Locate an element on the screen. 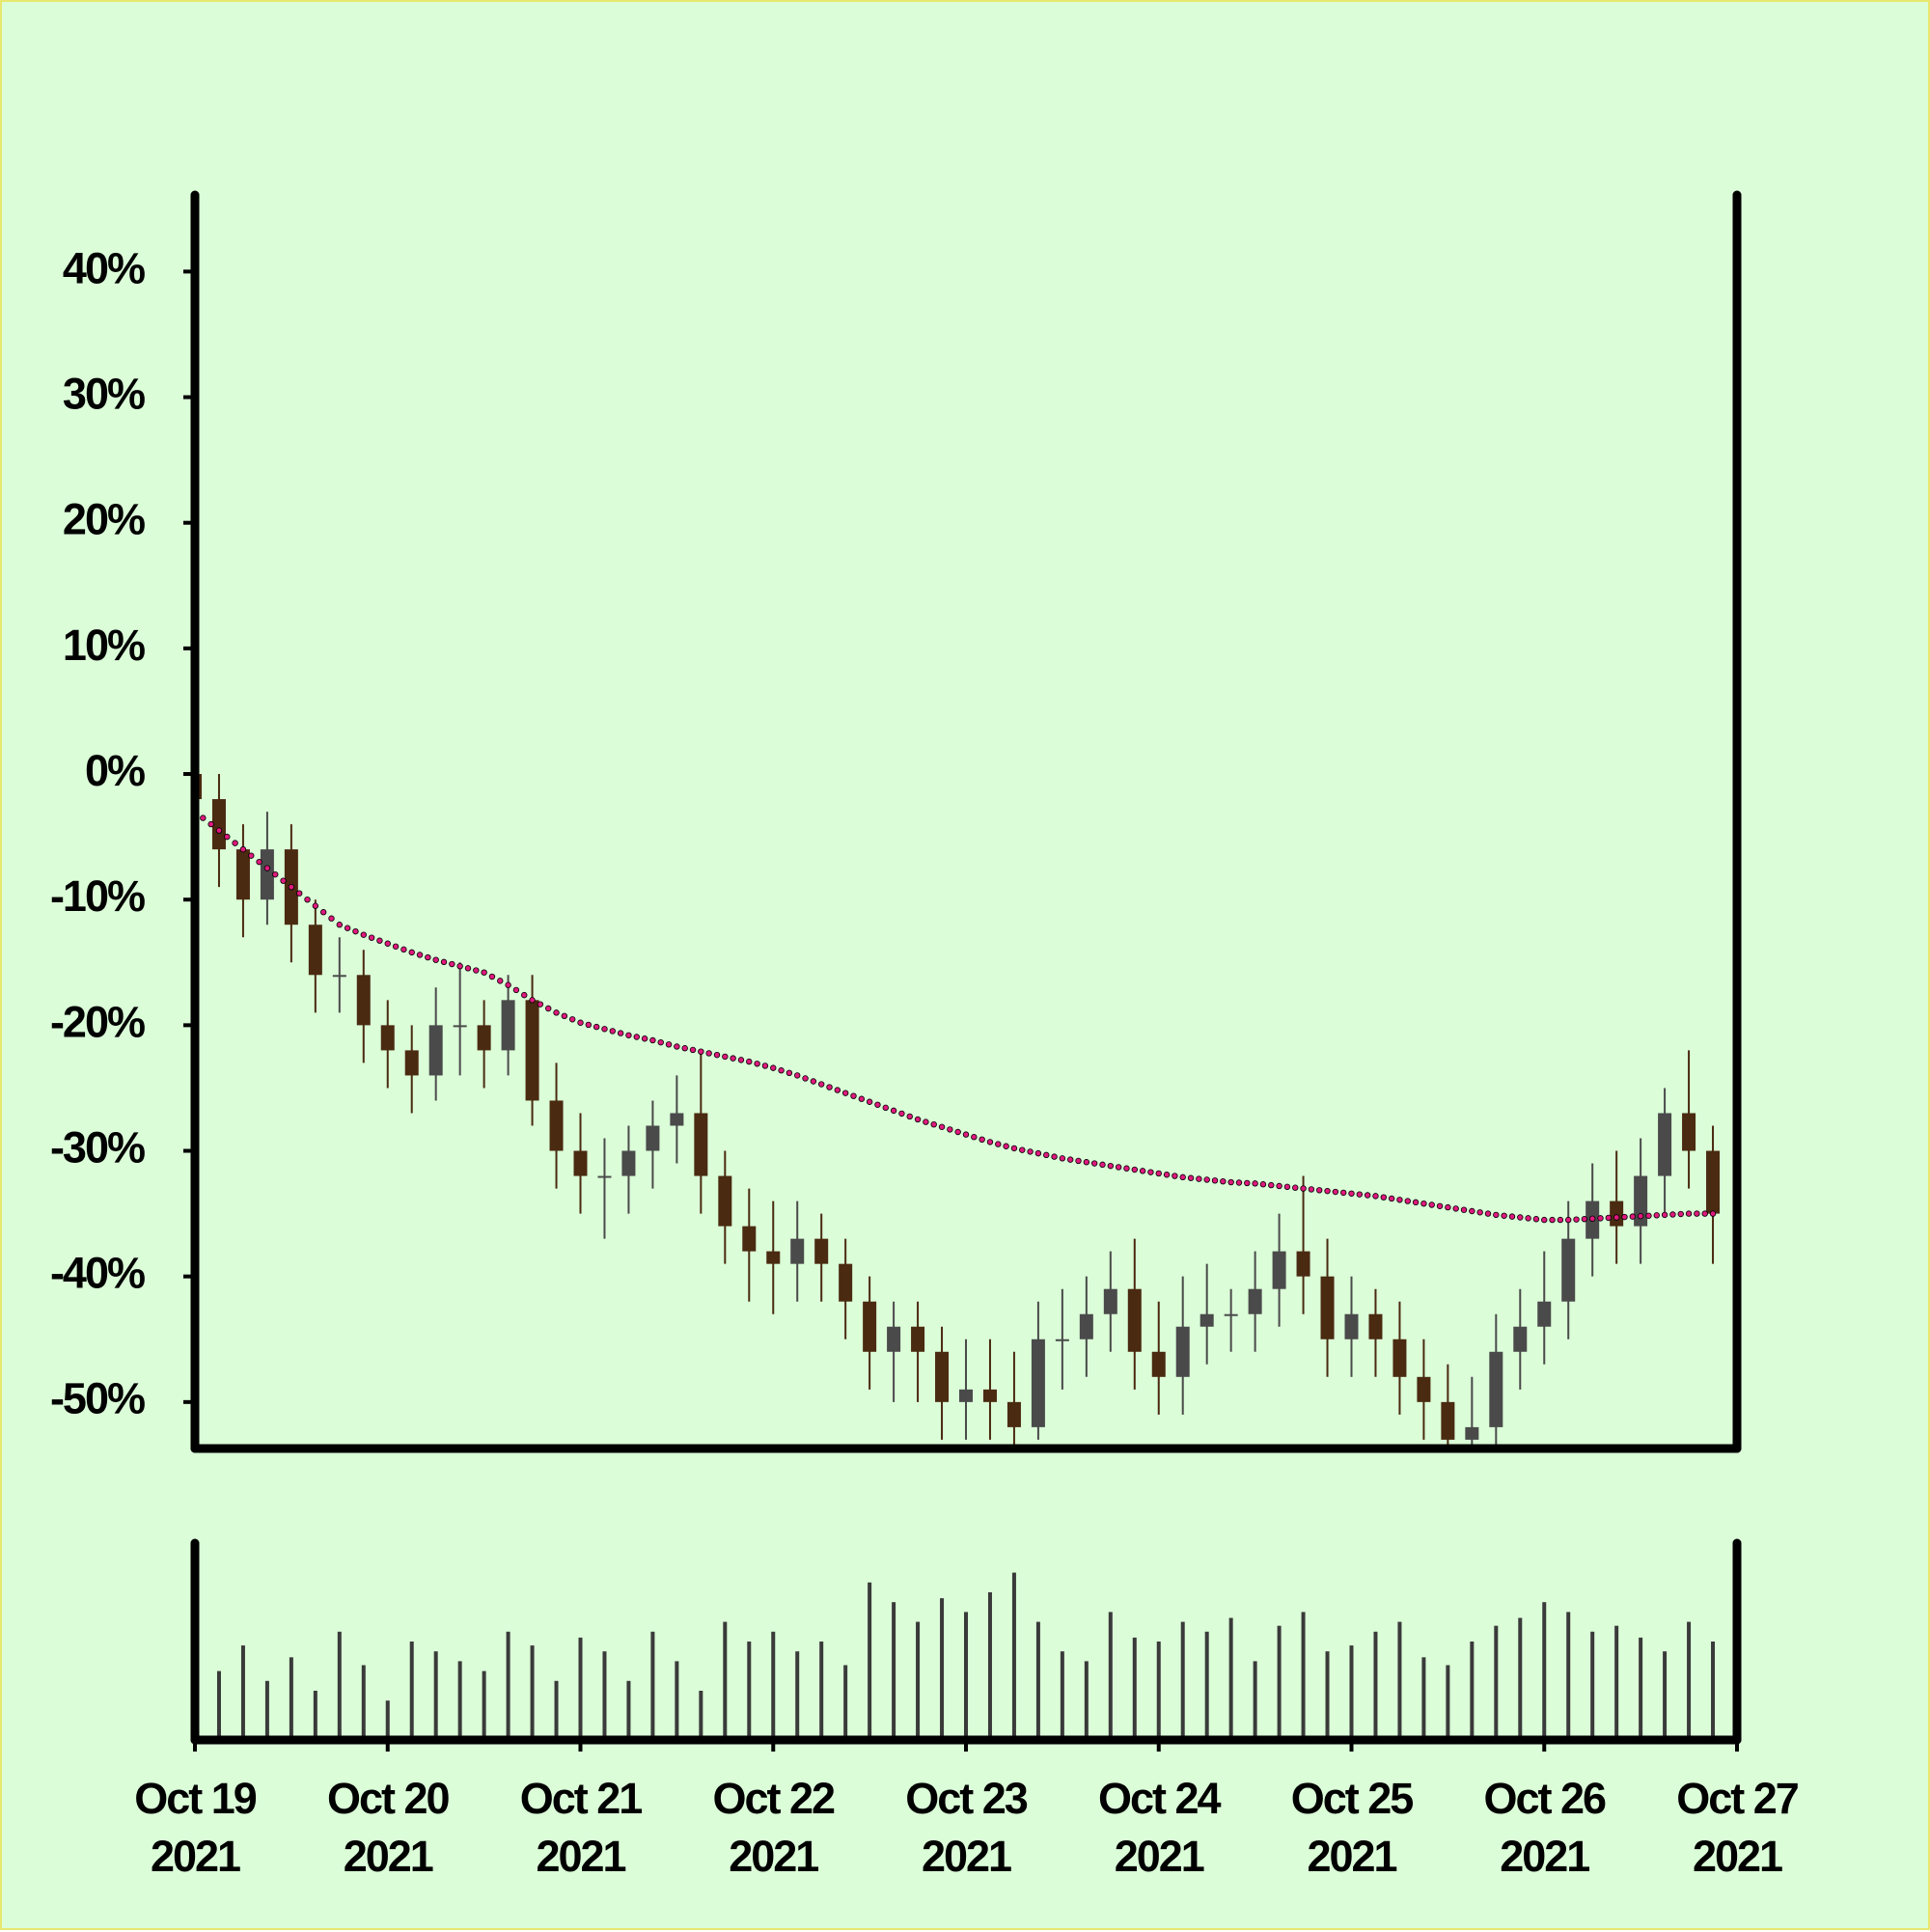  x-tick-label: Oct 25 2021 is located at coordinates (1352, 1827).